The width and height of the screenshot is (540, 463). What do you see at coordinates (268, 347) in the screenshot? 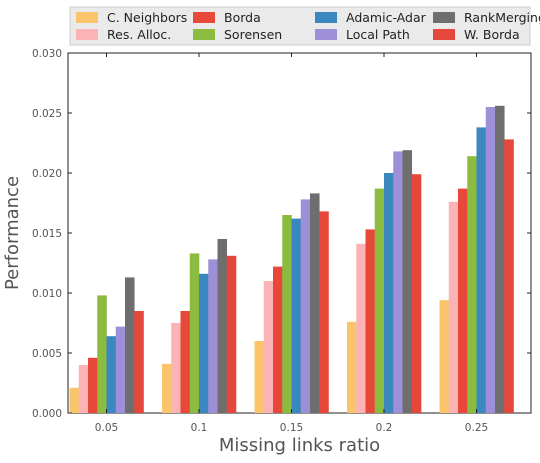
I see `bar-res-alloc--0.15` at bounding box center [268, 347].